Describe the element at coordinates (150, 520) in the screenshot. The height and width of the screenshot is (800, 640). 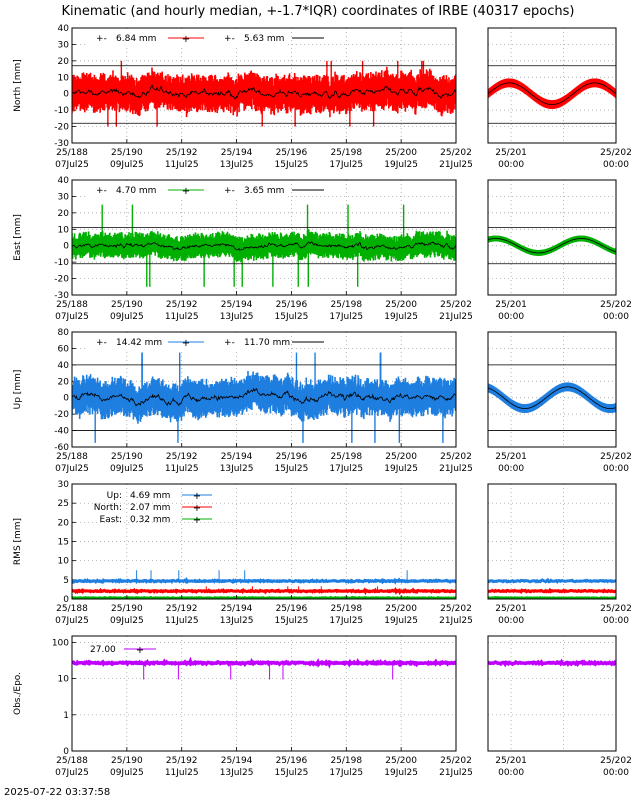
I see `legend-value: 0.32 mm` at that location.